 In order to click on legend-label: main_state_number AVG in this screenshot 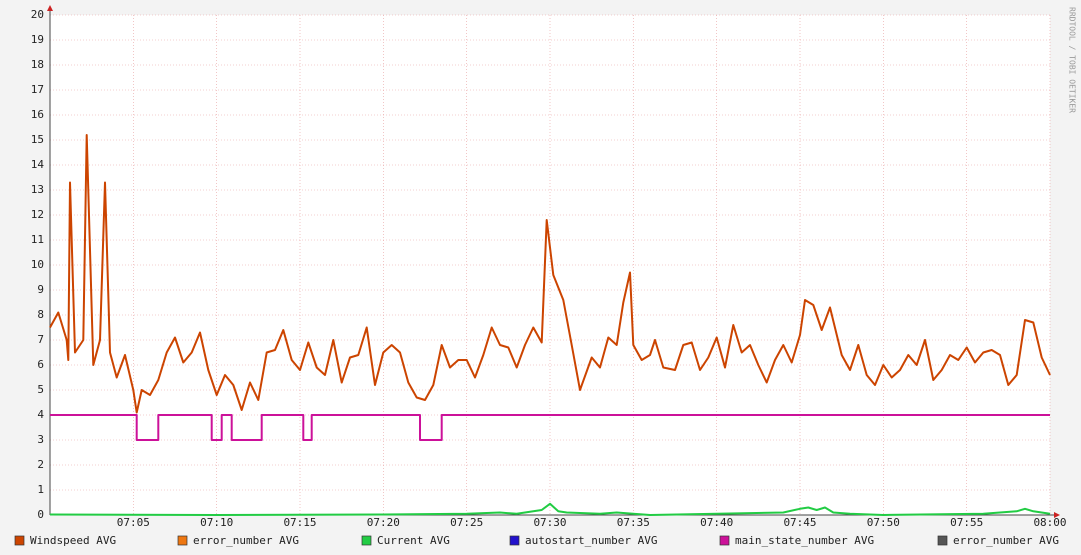, I will do `click(804, 540)`.